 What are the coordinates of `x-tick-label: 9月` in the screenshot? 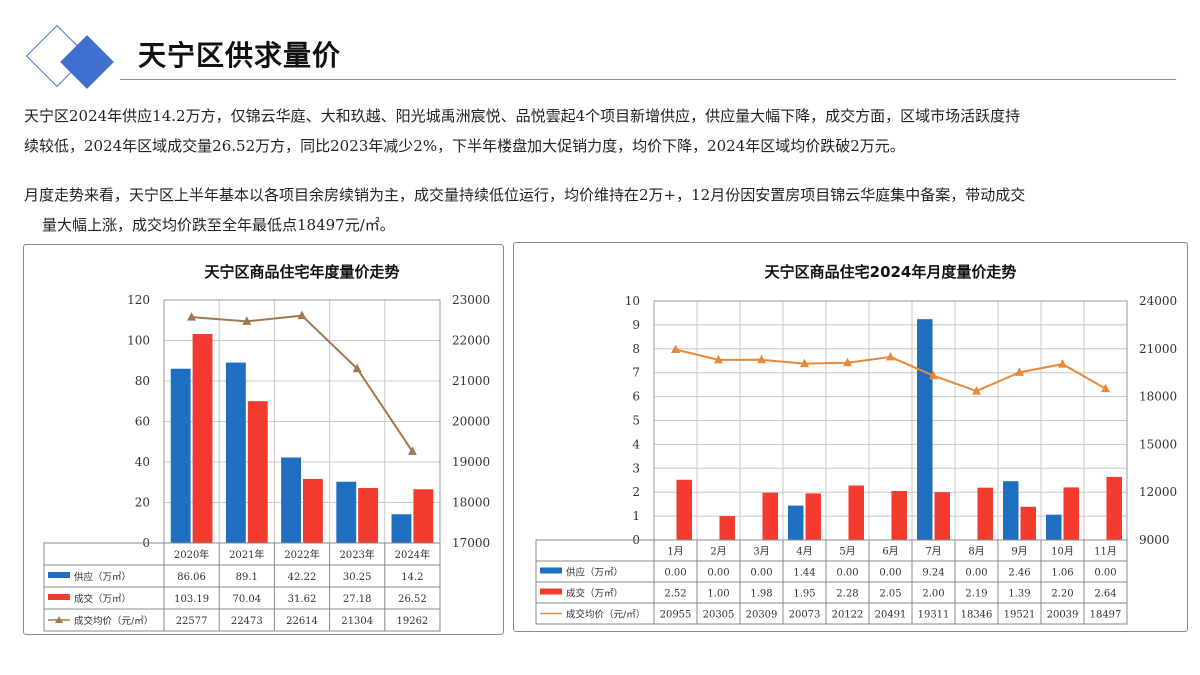 It's located at (1019, 552).